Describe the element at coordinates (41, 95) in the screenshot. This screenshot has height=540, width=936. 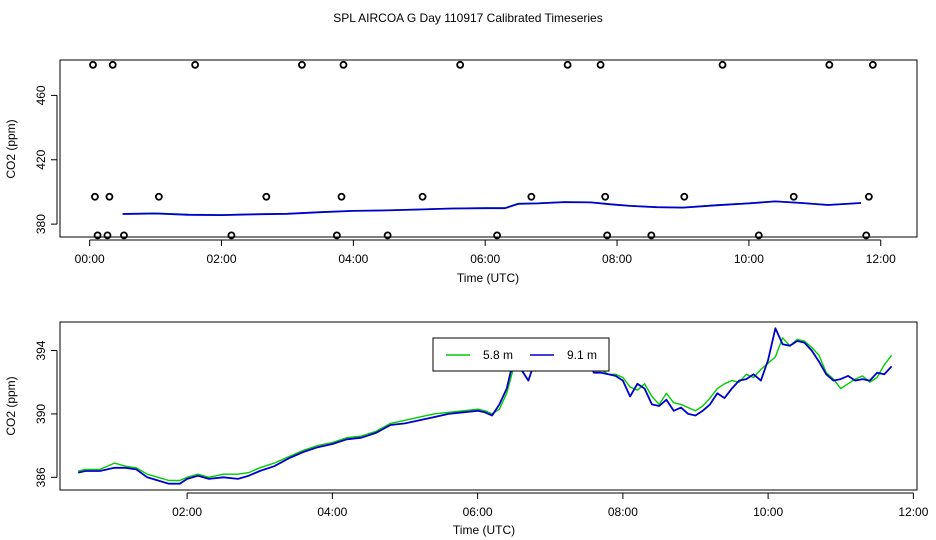
I see `y-tick-label: 460` at that location.